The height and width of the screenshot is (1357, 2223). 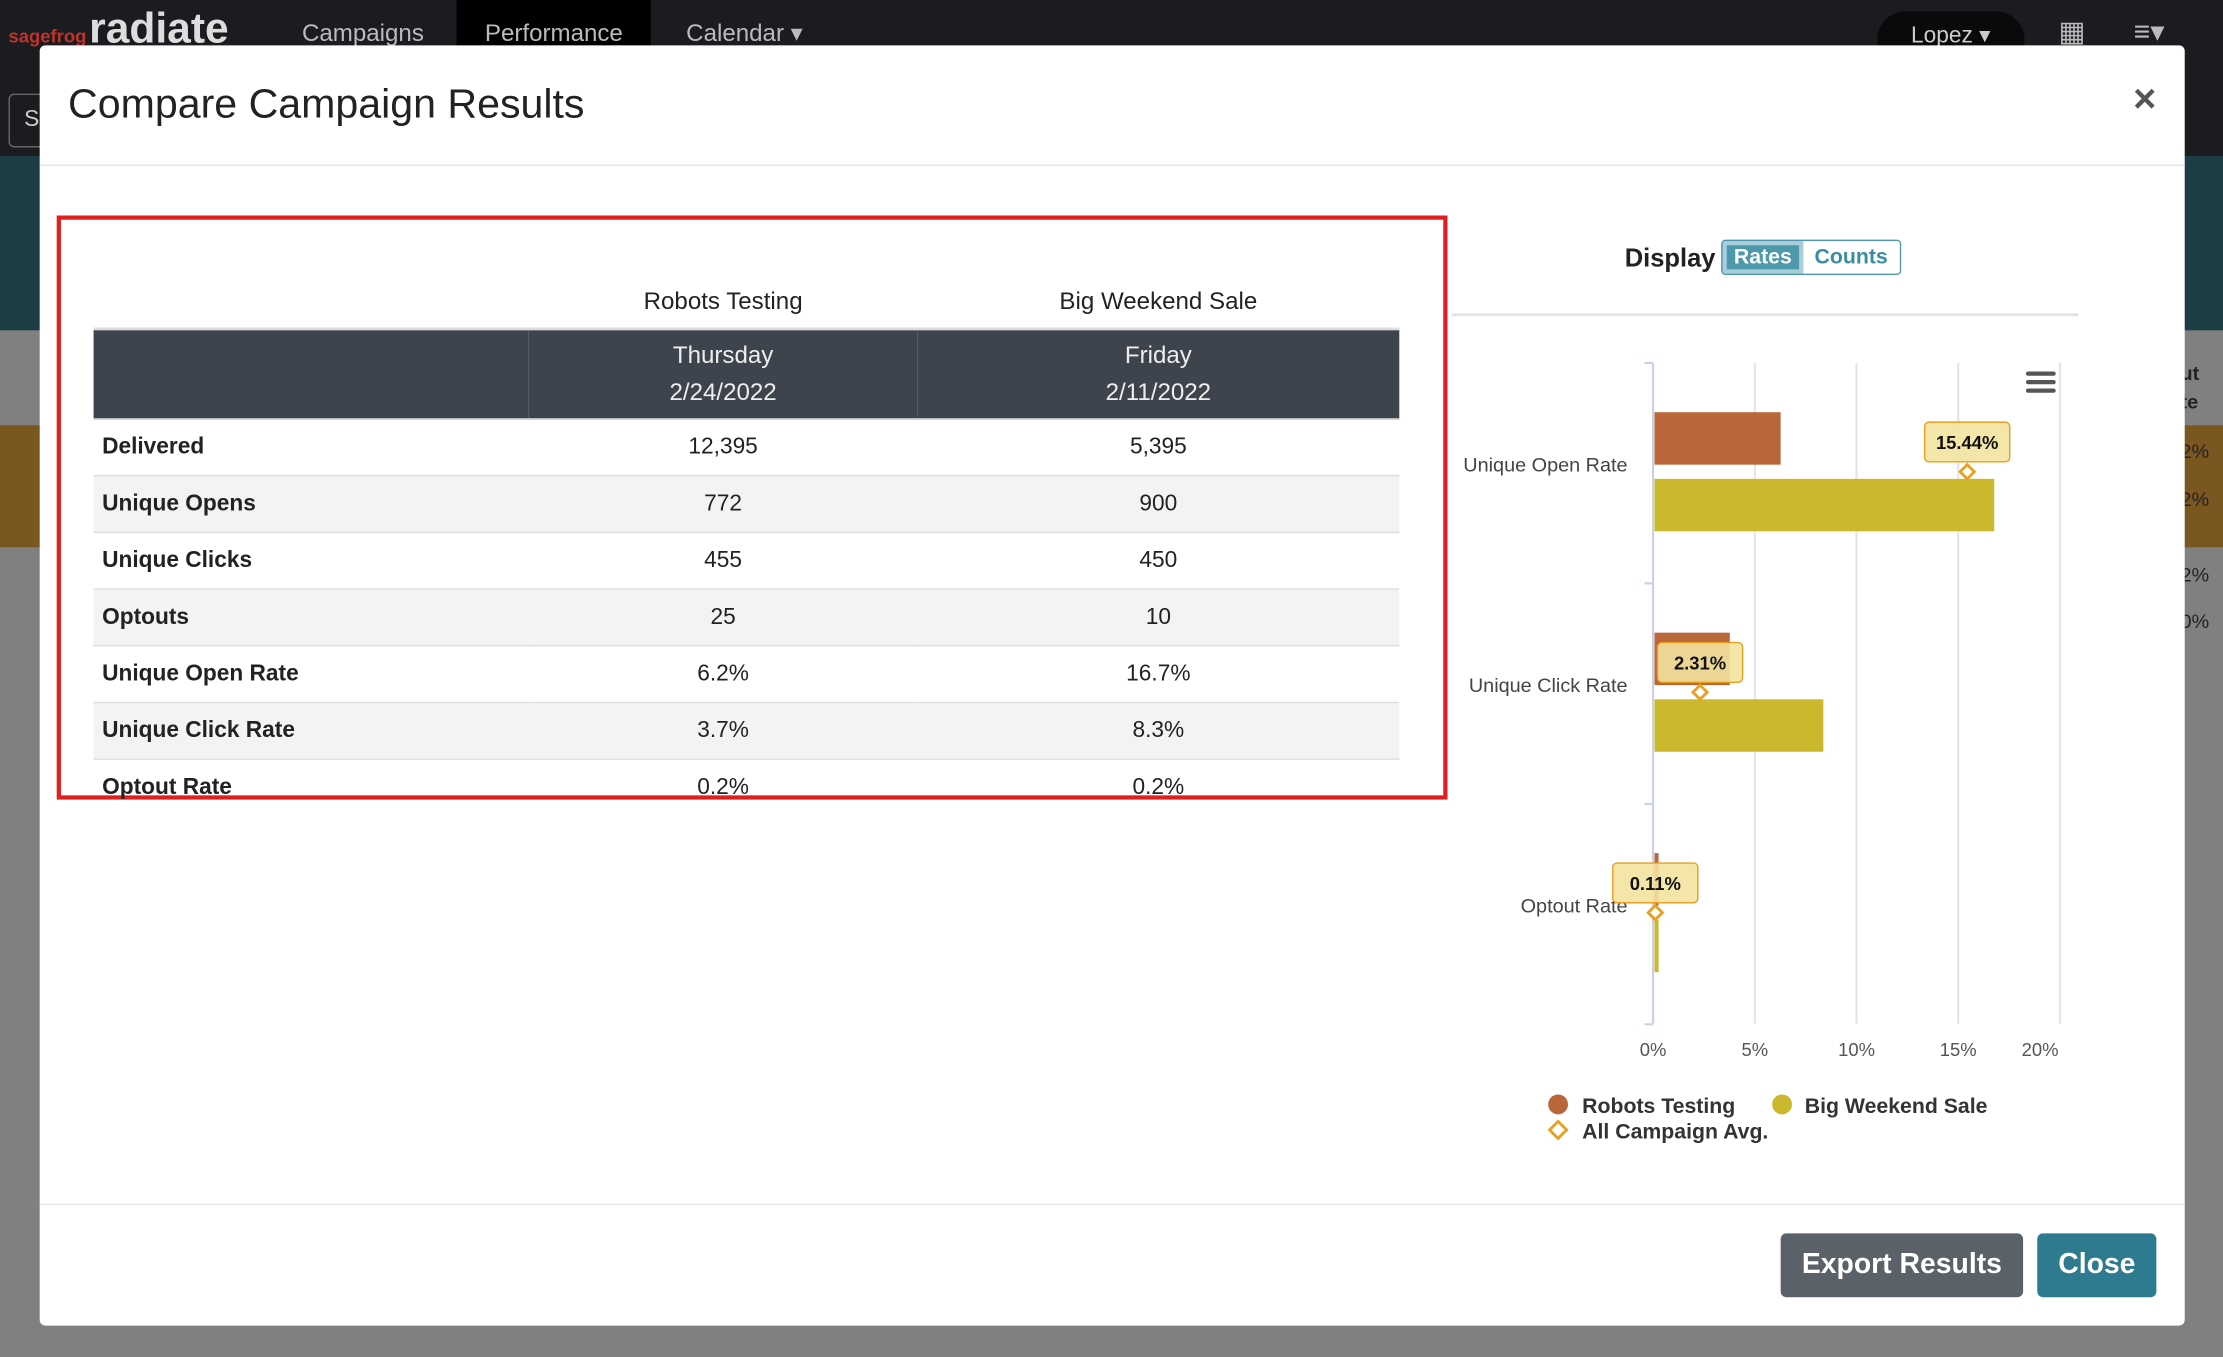 What do you see at coordinates (1112, 1204) in the screenshot?
I see `footer-divider` at bounding box center [1112, 1204].